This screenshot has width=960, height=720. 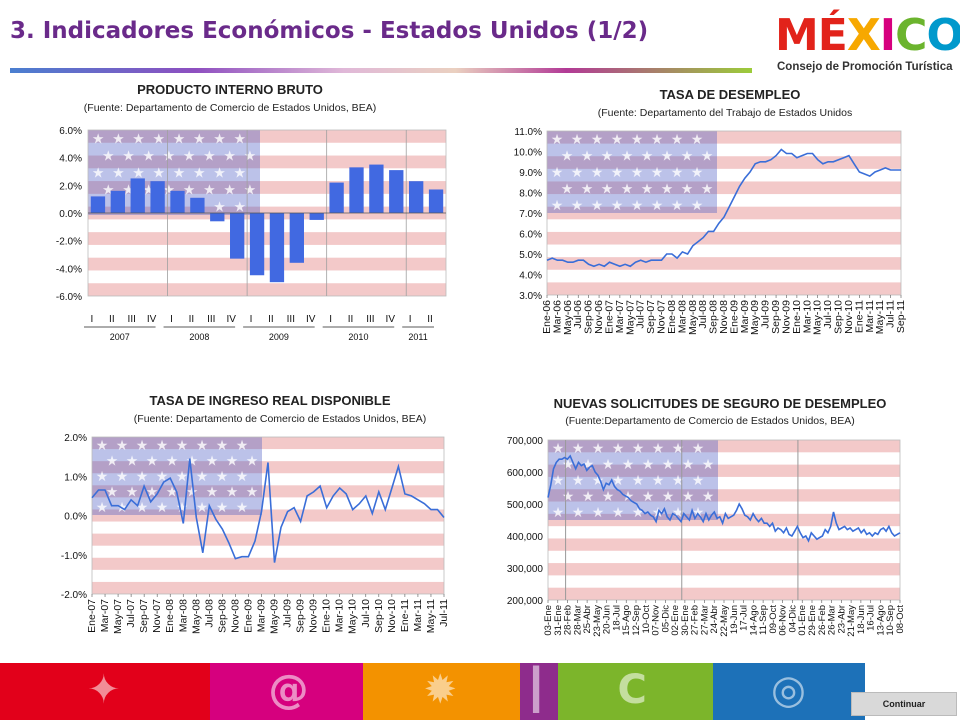 I want to click on ring-icon: C, so click(x=632, y=690).